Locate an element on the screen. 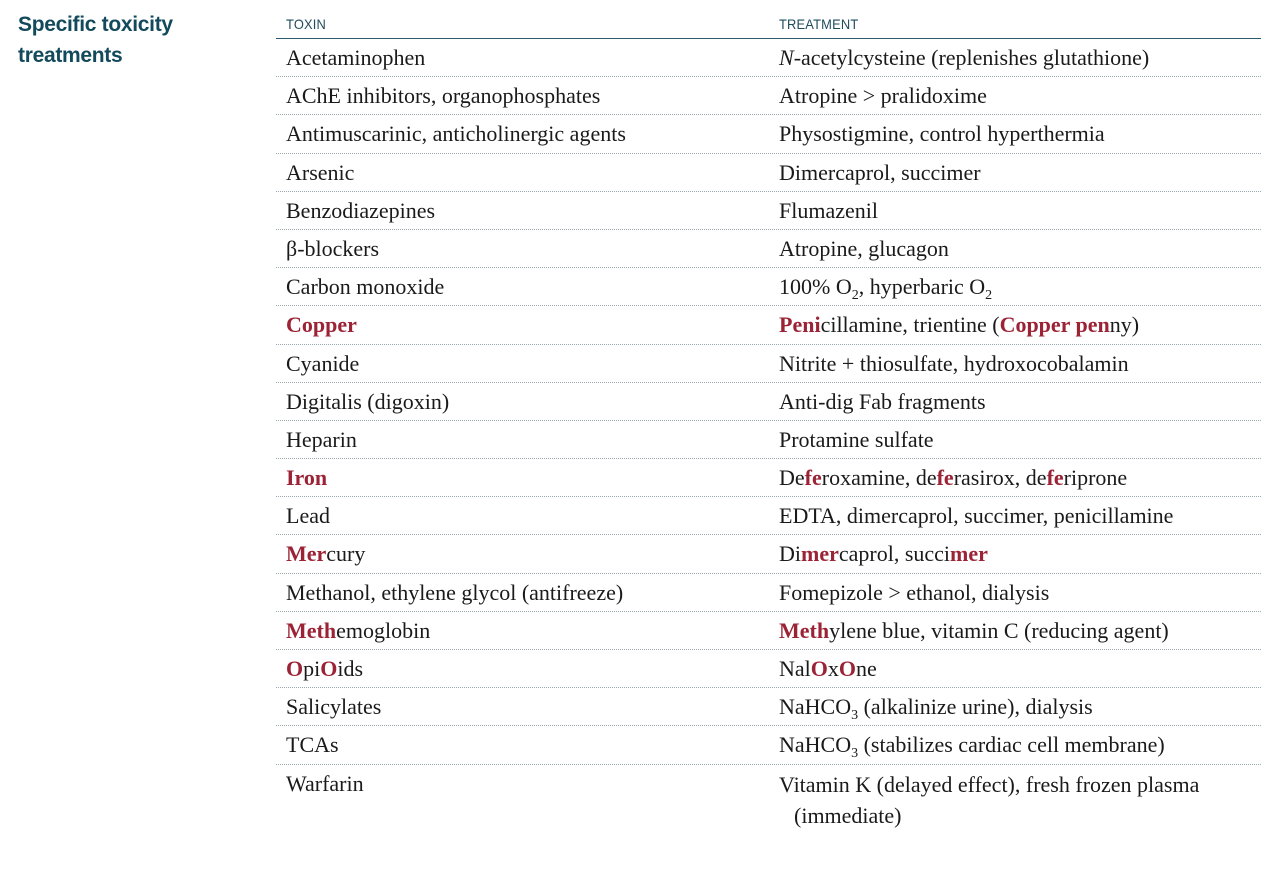 The image size is (1278, 872). text-segment: Fomepizole > ethanol, dialysis is located at coordinates (914, 592).